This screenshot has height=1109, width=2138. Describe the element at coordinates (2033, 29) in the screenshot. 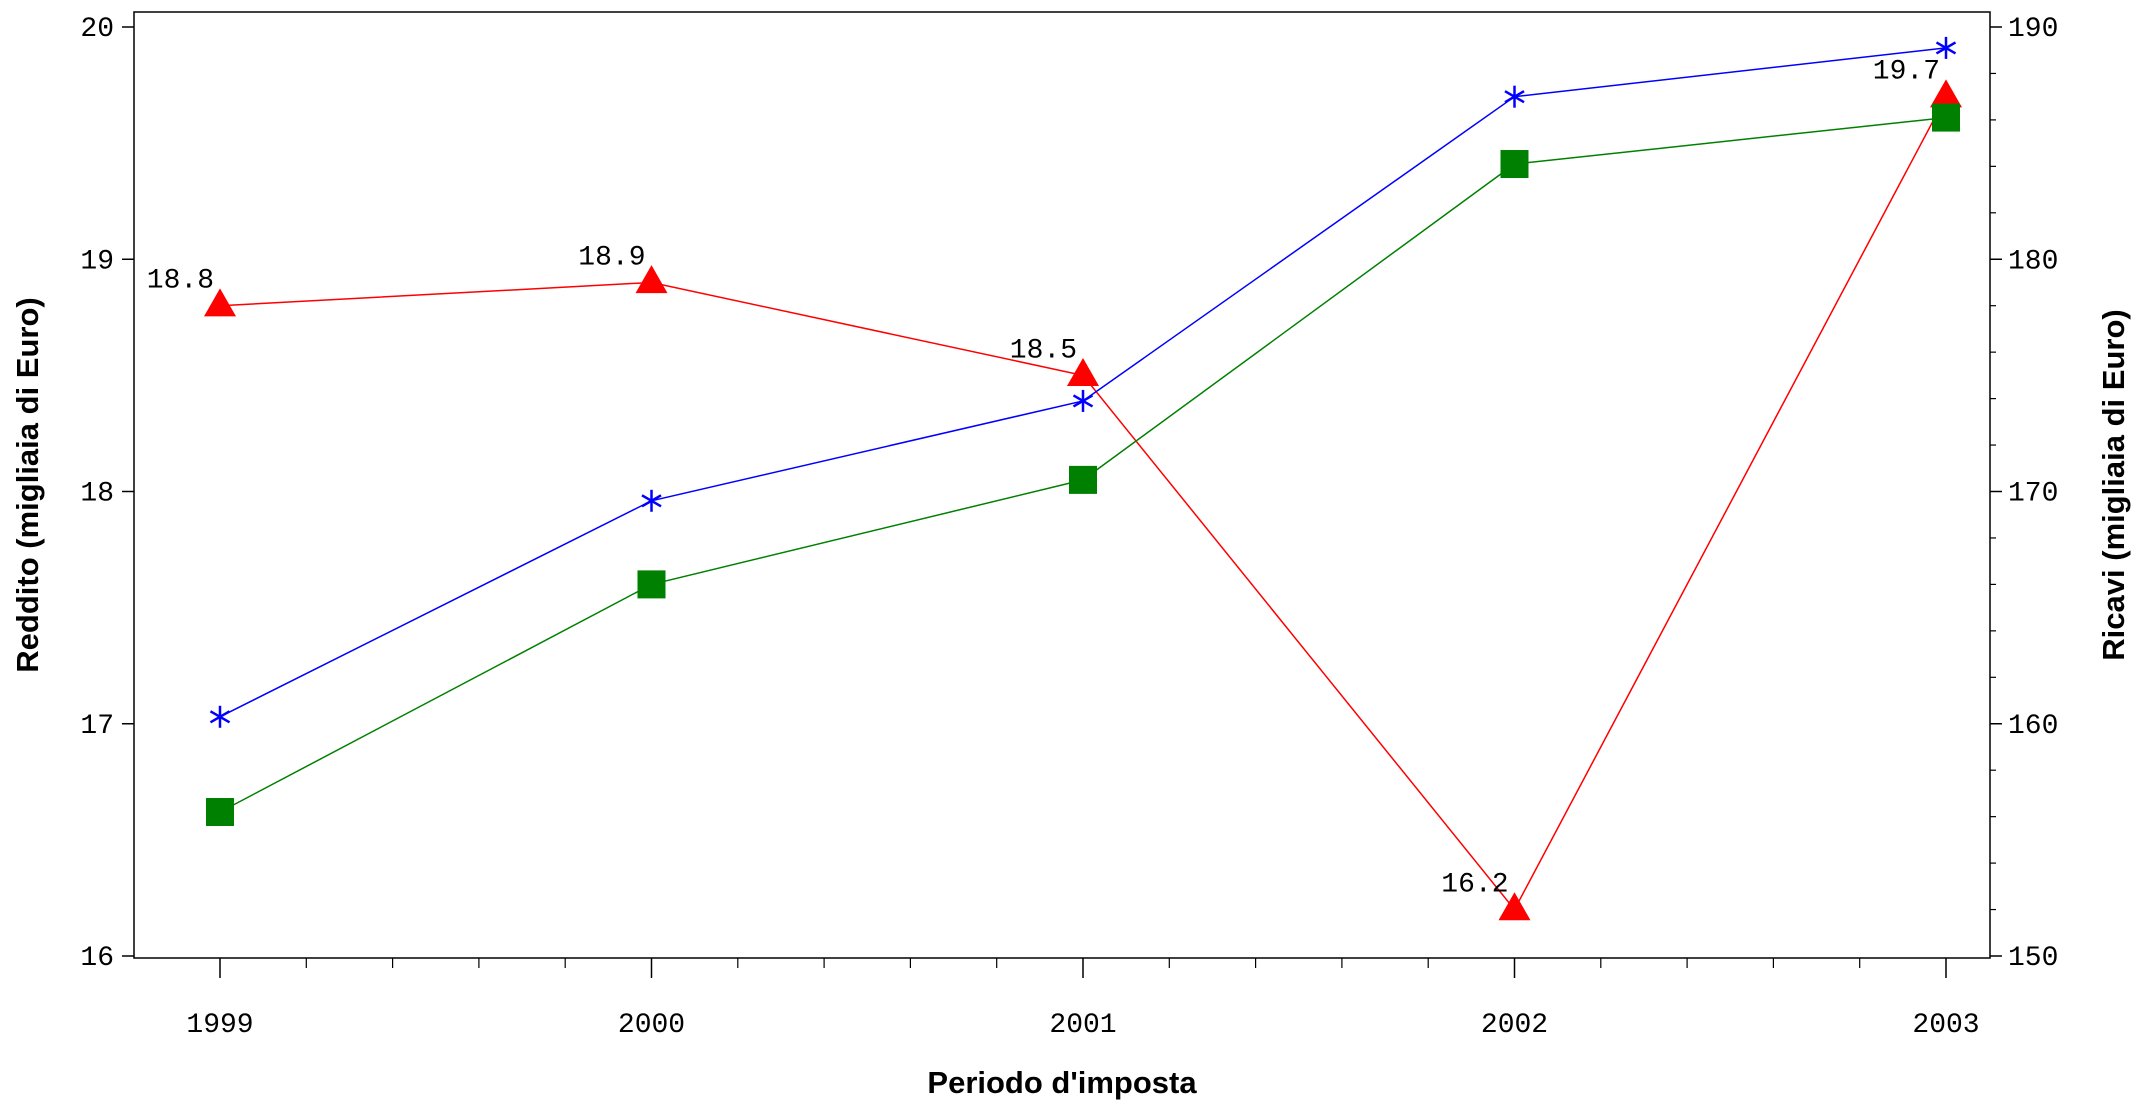

I see `right-y-tick-label: 190` at that location.